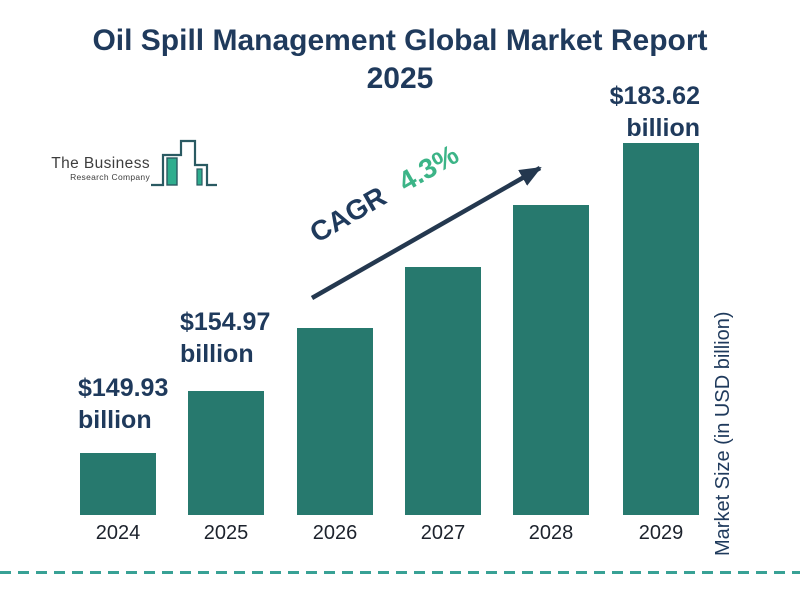 Image resolution: width=800 pixels, height=600 pixels. What do you see at coordinates (661, 533) in the screenshot?
I see `x-tick-2029: 2029` at bounding box center [661, 533].